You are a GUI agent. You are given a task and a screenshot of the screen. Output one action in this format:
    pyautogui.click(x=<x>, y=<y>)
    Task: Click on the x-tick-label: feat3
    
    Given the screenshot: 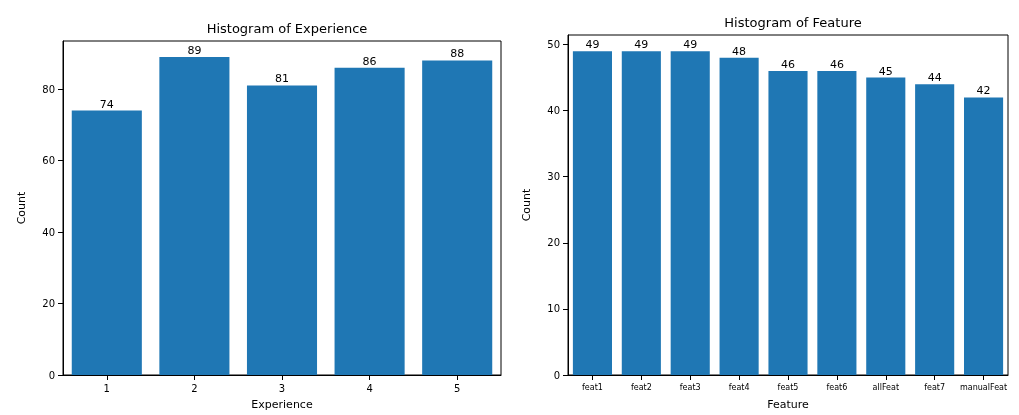 What is the action you would take?
    pyautogui.click(x=690, y=387)
    